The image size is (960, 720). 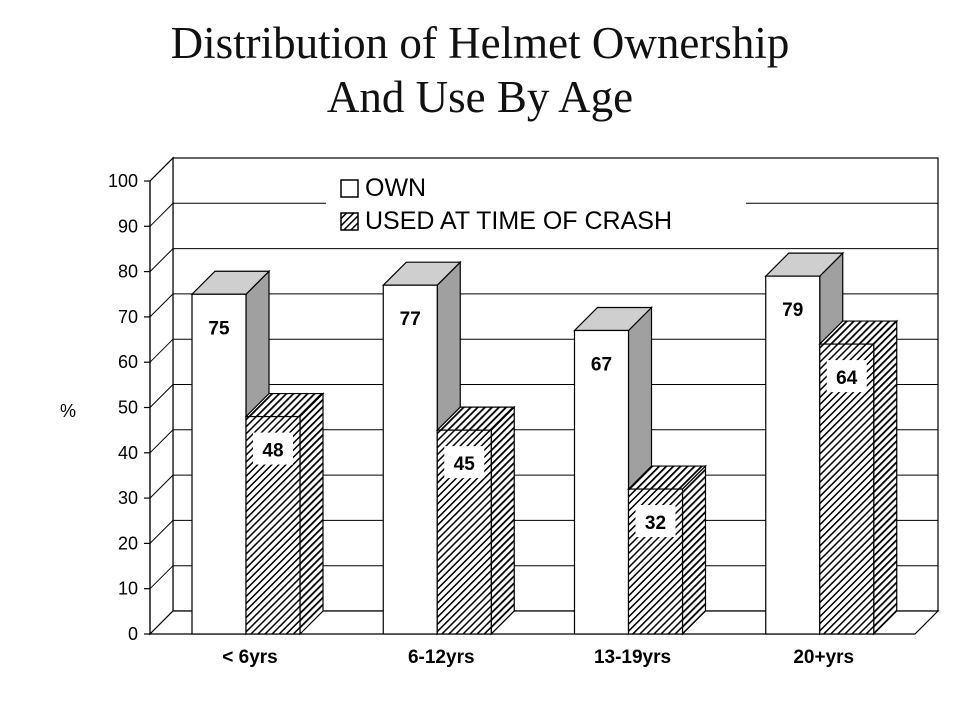 I want to click on data-label: 79, so click(x=792, y=310).